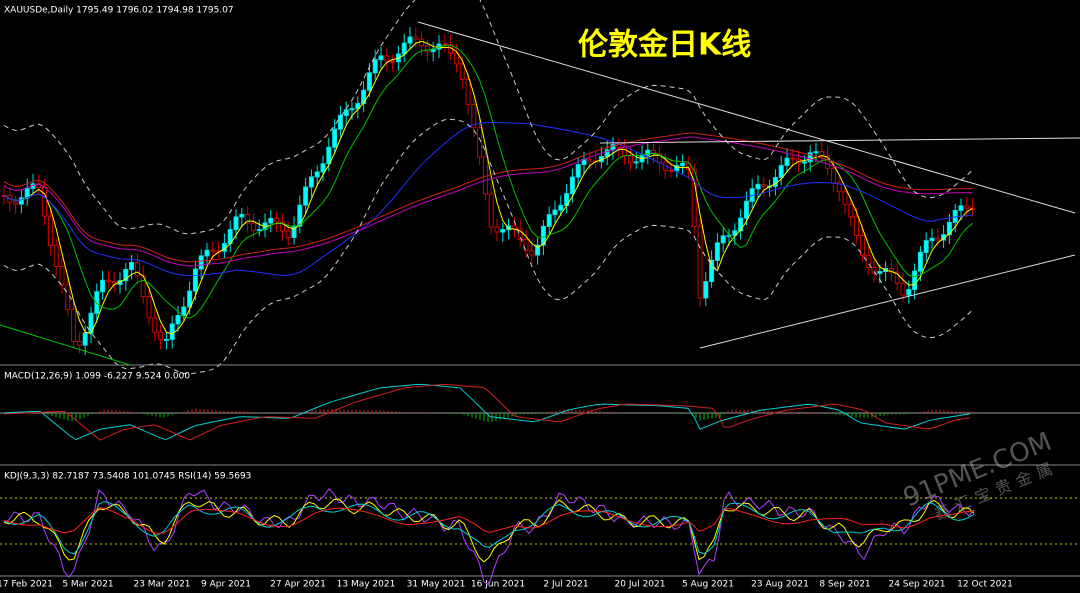 This screenshot has width=1080, height=593. Describe the element at coordinates (26, 585) in the screenshot. I see `time-label: 17 Feb 2021` at that location.